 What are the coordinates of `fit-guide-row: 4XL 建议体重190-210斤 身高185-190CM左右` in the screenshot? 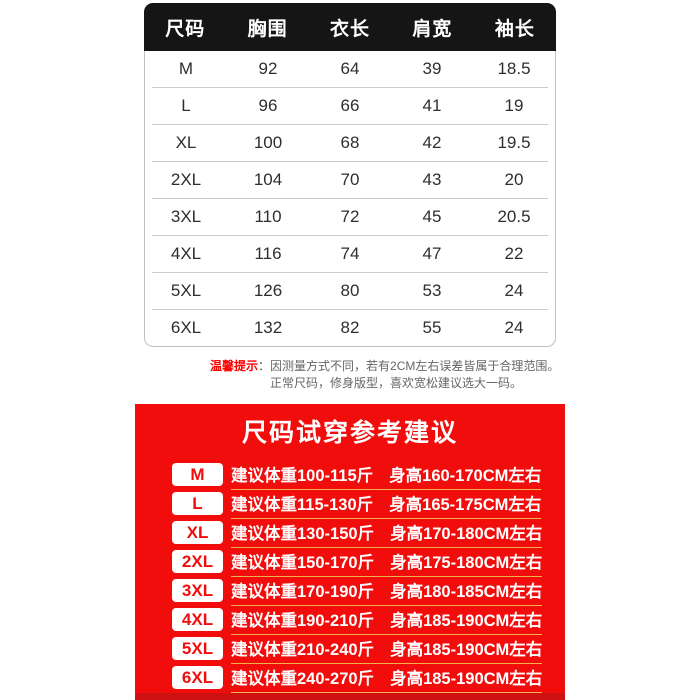 It's located at (357, 620).